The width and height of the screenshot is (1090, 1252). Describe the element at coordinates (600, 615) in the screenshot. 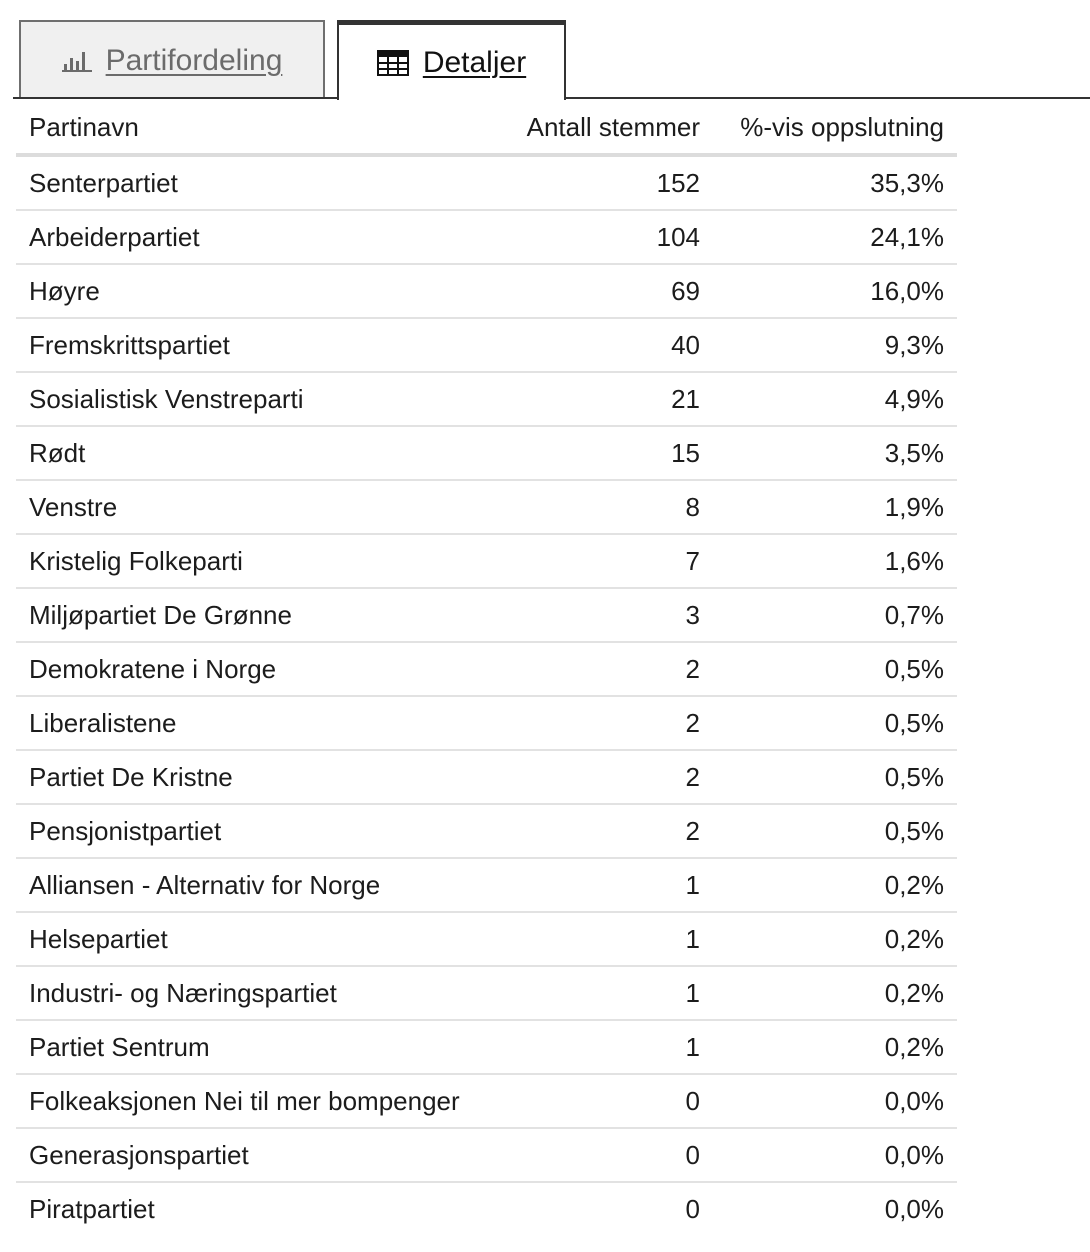

I see `vote-count: 3` at that location.